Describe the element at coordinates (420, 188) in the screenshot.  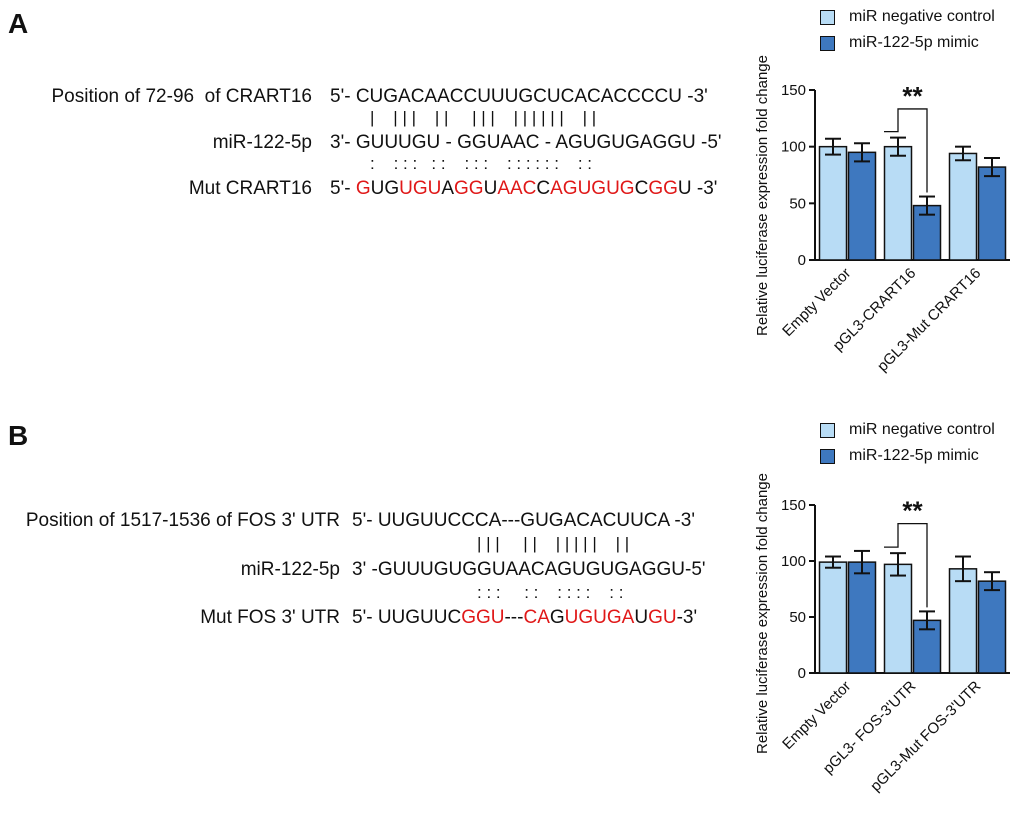
I see `mutated-bases: UGU` at that location.